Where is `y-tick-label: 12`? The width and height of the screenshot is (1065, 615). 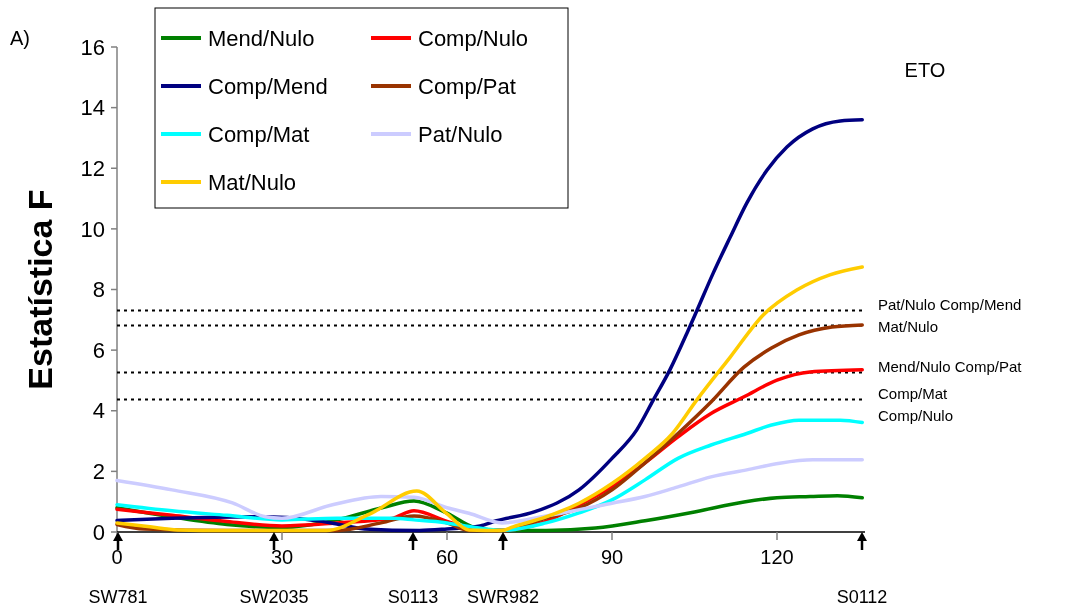
y-tick-label: 12 is located at coordinates (92, 168).